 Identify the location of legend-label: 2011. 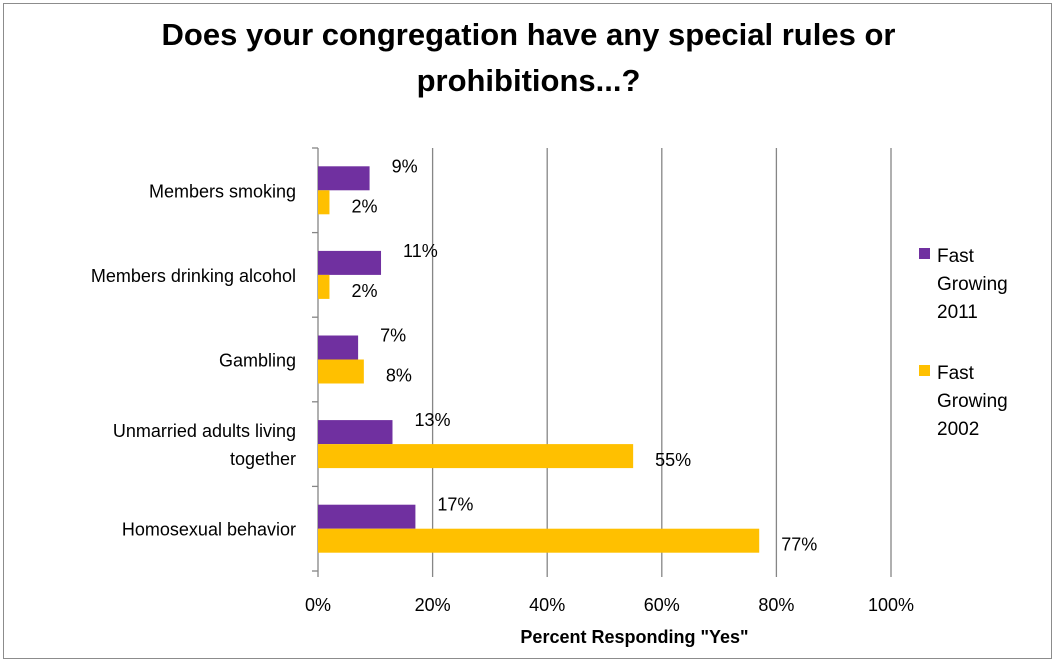
(957, 312).